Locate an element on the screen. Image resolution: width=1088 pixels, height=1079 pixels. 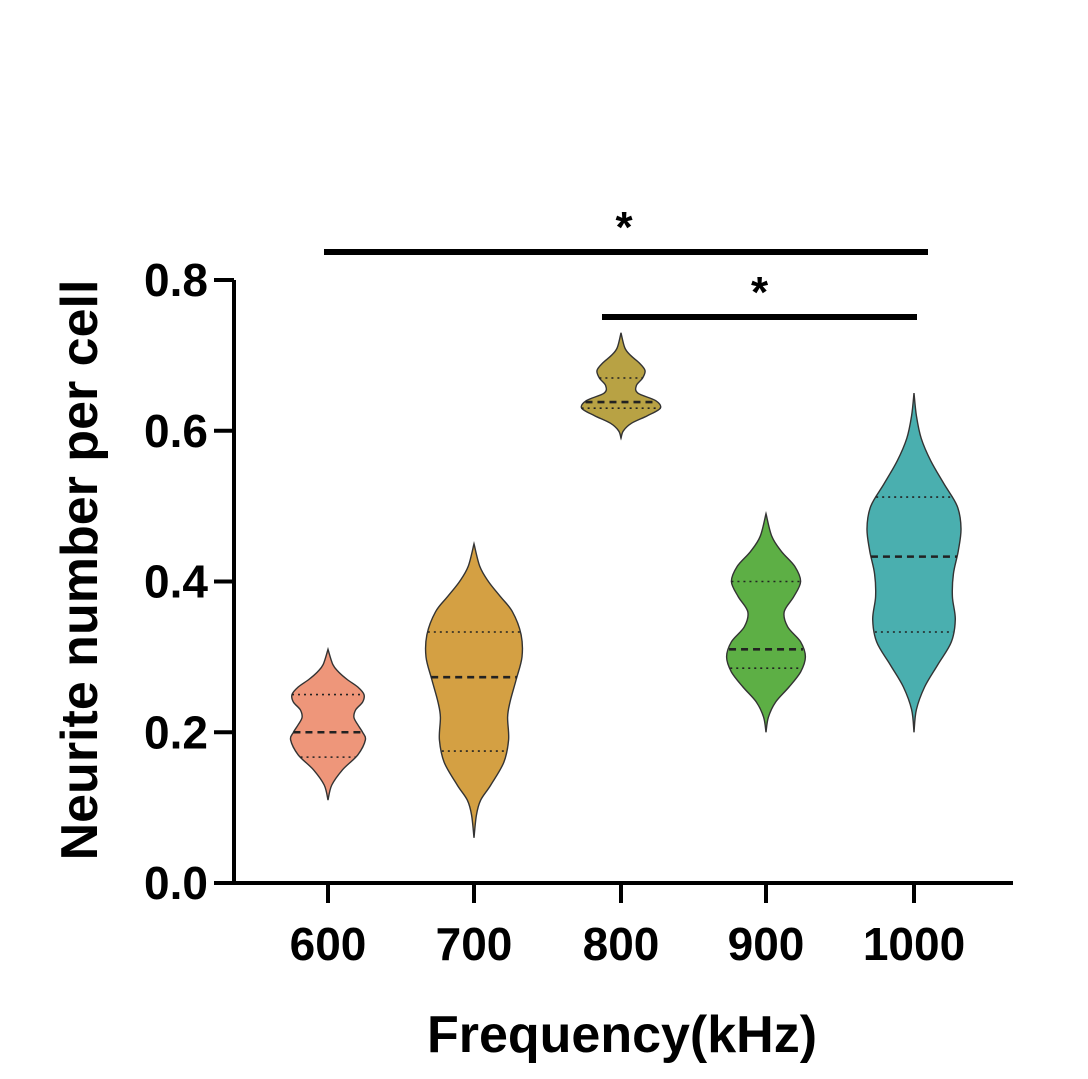
x-tick-label: 900 is located at coordinates (766, 944).